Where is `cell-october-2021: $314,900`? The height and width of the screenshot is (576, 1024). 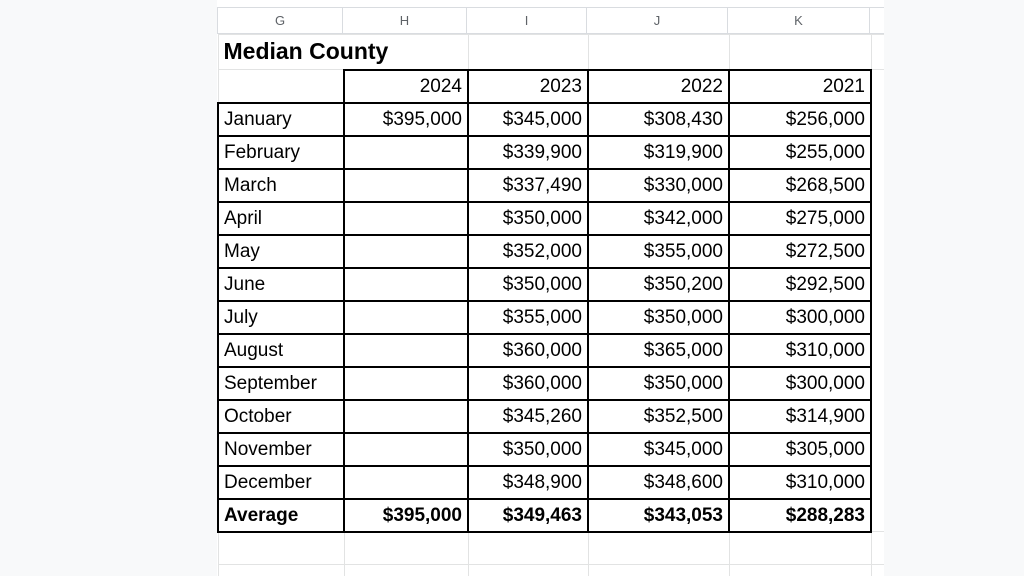 cell-october-2021: $314,900 is located at coordinates (800, 416).